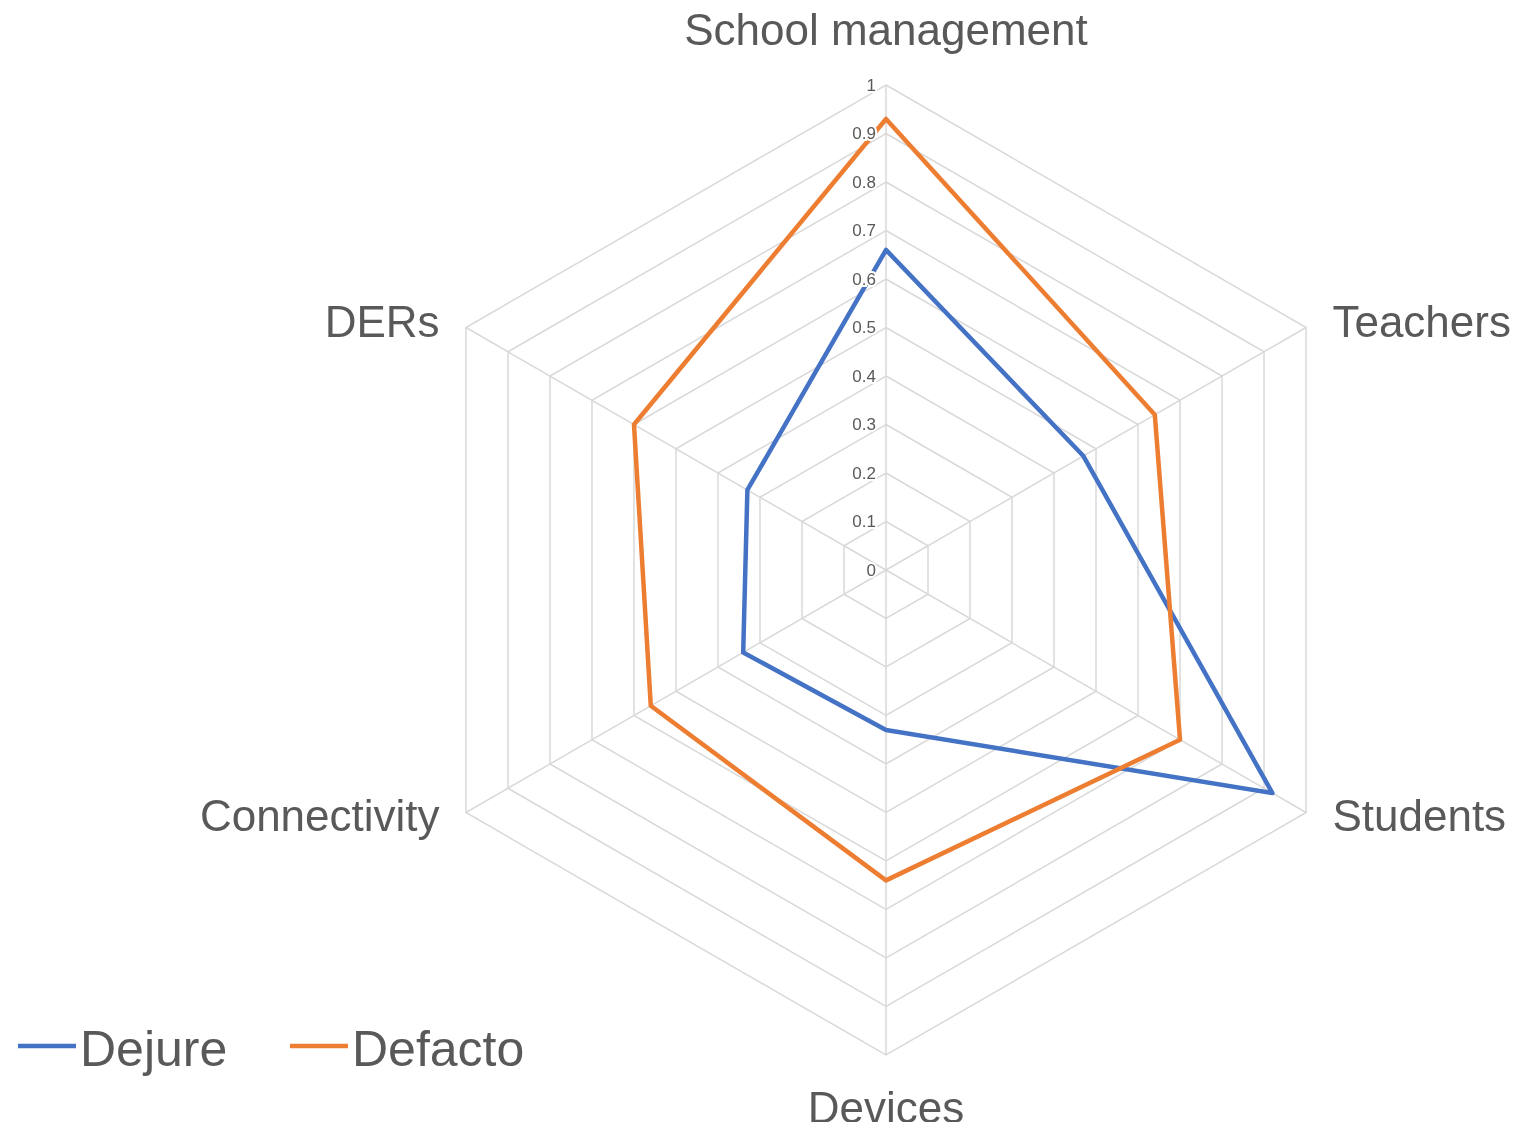  What do you see at coordinates (864, 522) in the screenshot?
I see `y-tick-label: 0.1` at bounding box center [864, 522].